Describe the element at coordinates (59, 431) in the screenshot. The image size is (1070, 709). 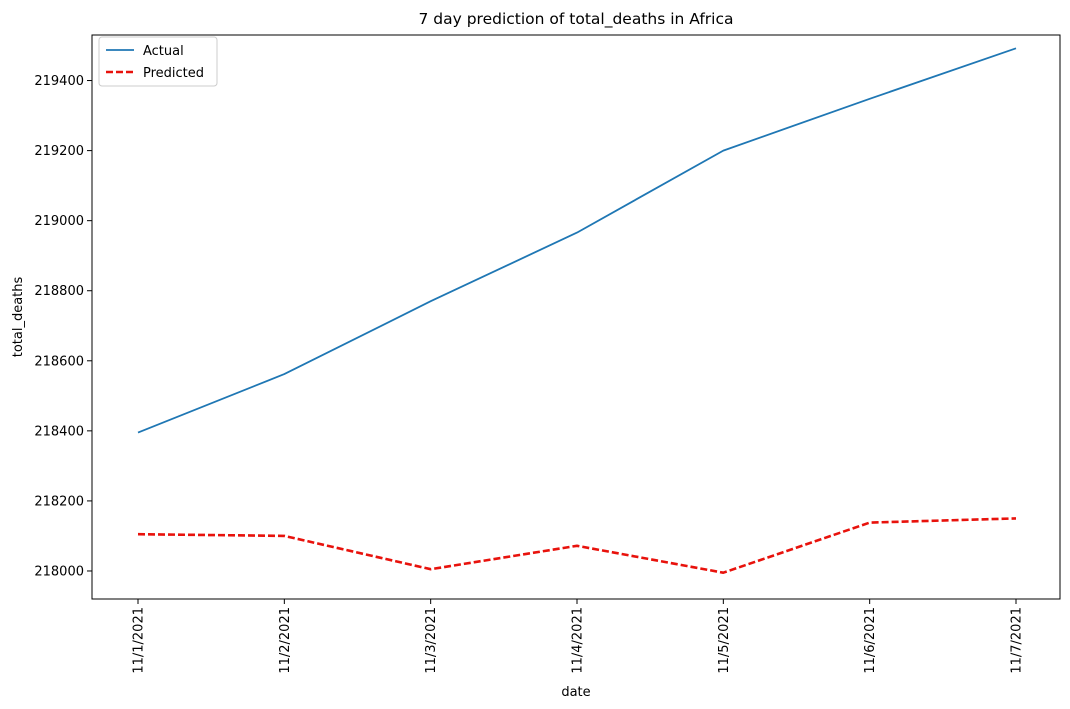
I see `y-tick-label: 218400` at that location.